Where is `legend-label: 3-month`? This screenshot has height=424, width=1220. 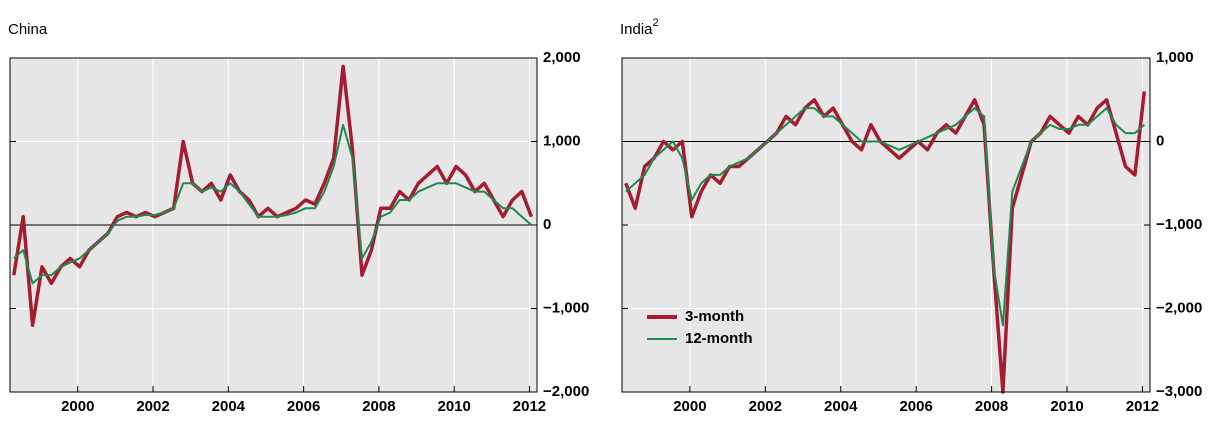
legend-label: 3-month is located at coordinates (714, 316).